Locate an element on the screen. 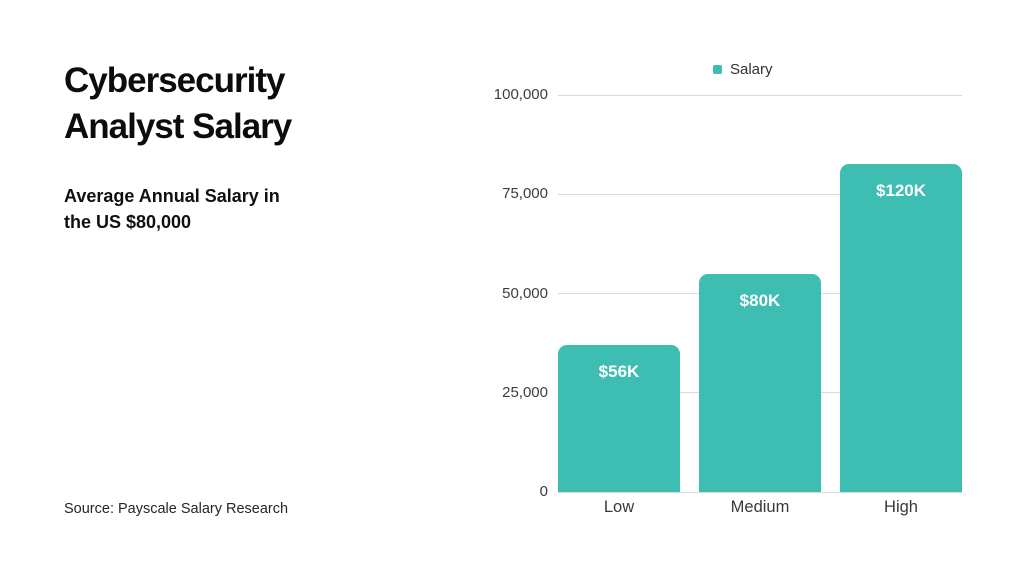  bar-low: $56K is located at coordinates (619, 418).